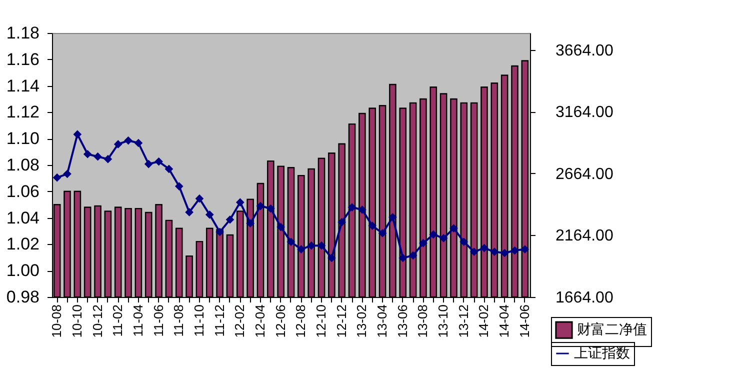 The height and width of the screenshot is (370, 729). I want to click on x-tick-label: 13-04, so click(382, 321).